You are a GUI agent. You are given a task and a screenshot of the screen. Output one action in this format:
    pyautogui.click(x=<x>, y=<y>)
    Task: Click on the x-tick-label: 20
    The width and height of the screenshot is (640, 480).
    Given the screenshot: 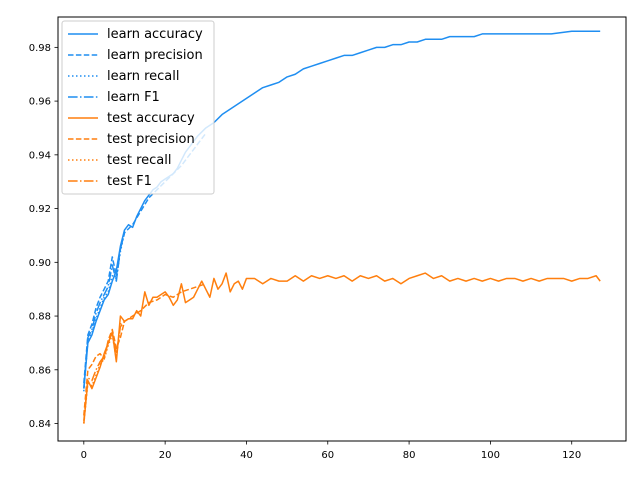 What is the action you would take?
    pyautogui.click(x=165, y=455)
    